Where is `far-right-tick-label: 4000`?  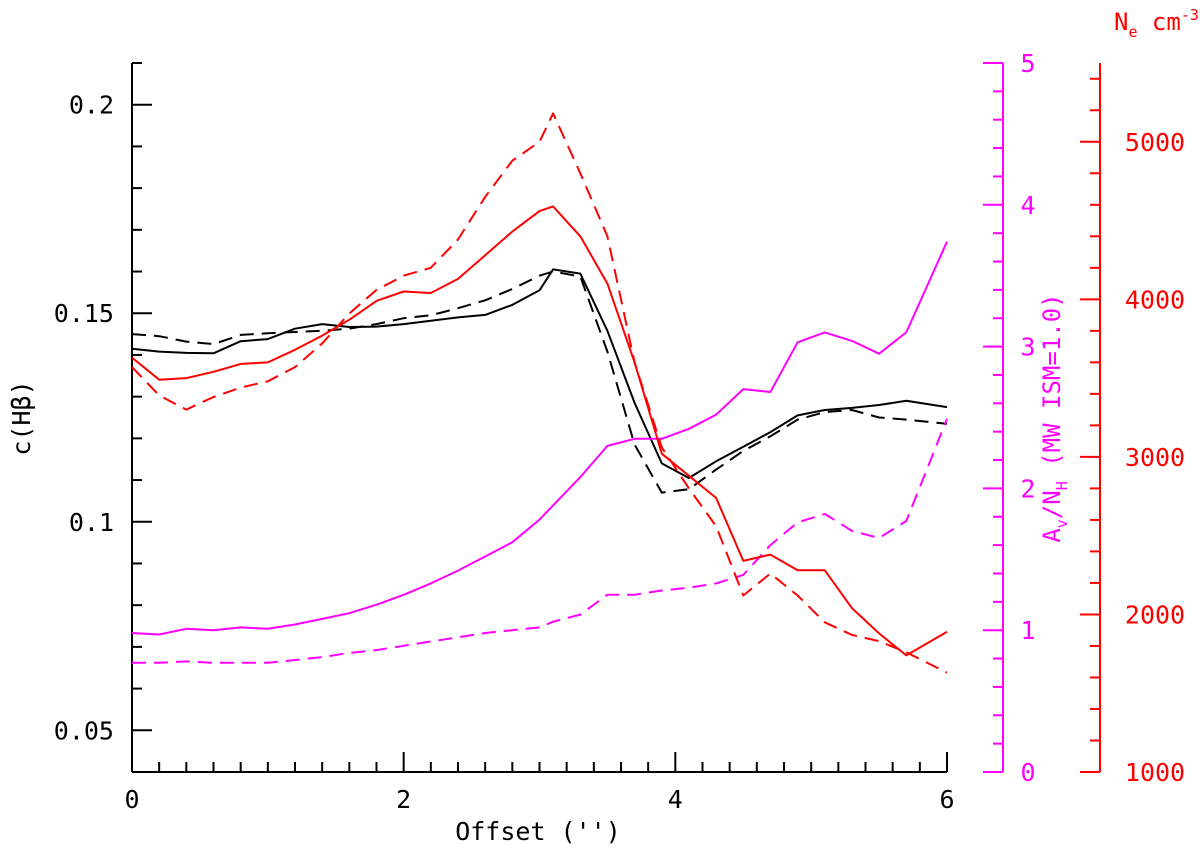
far-right-tick-label: 4000 is located at coordinates (1155, 299).